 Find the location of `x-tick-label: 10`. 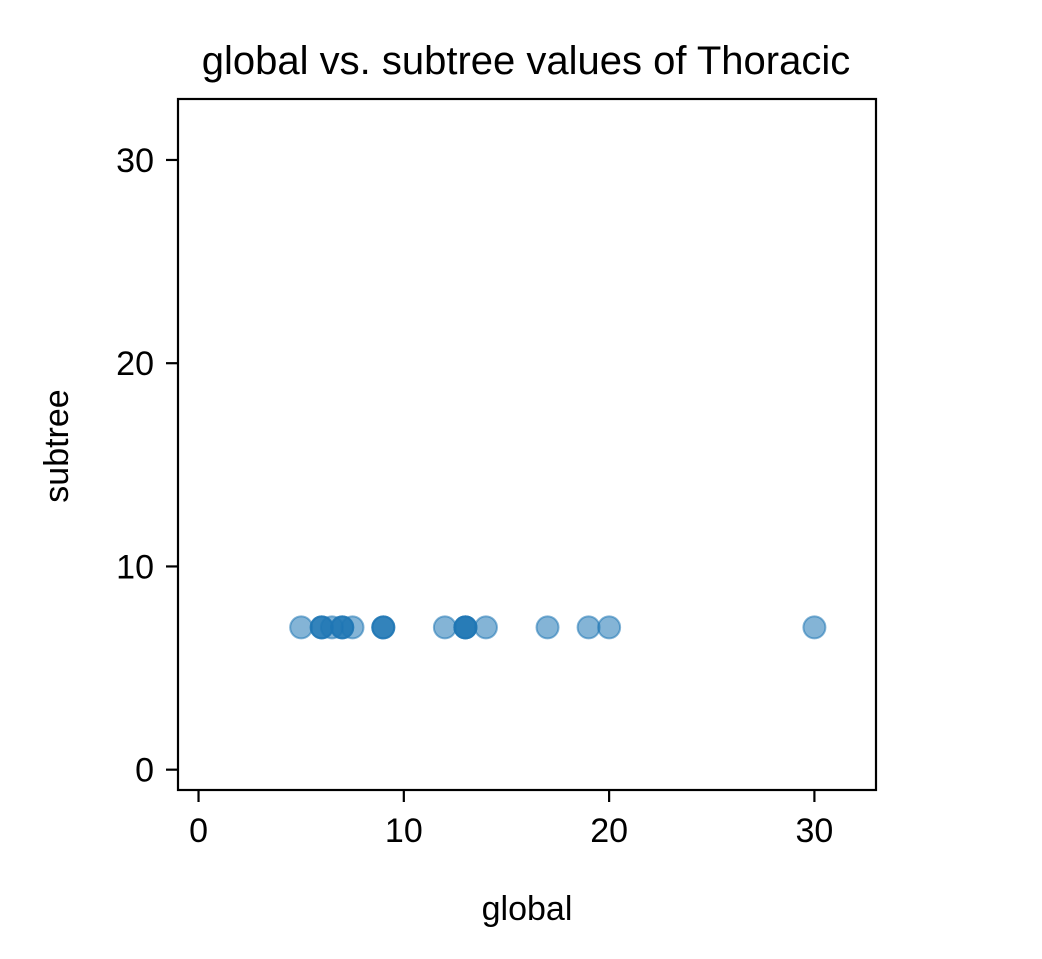

x-tick-label: 10 is located at coordinates (404, 831).